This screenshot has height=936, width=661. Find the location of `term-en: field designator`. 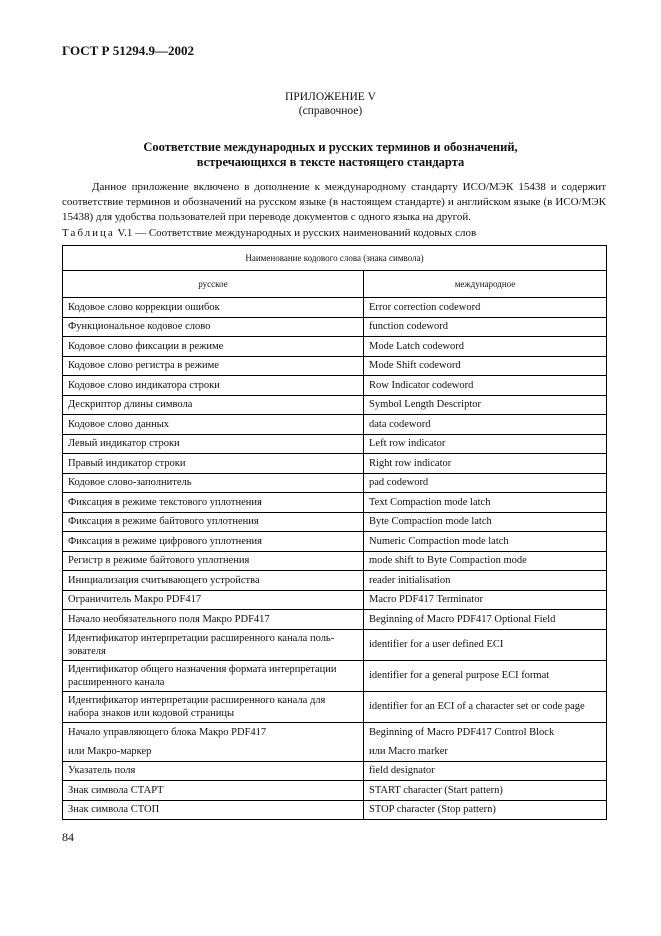

term-en: field designator is located at coordinates (485, 770).